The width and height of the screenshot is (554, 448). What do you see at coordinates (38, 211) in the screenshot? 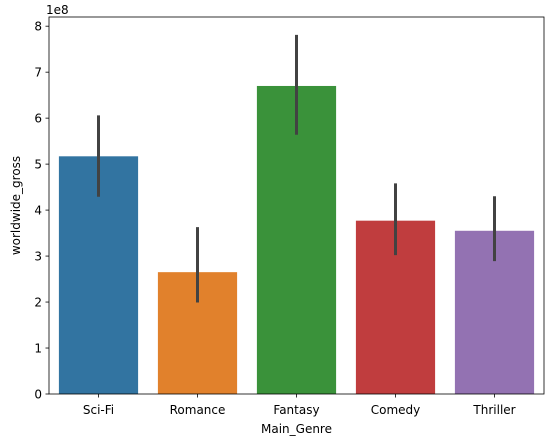
I see `y-tick-label: 4` at bounding box center [38, 211].